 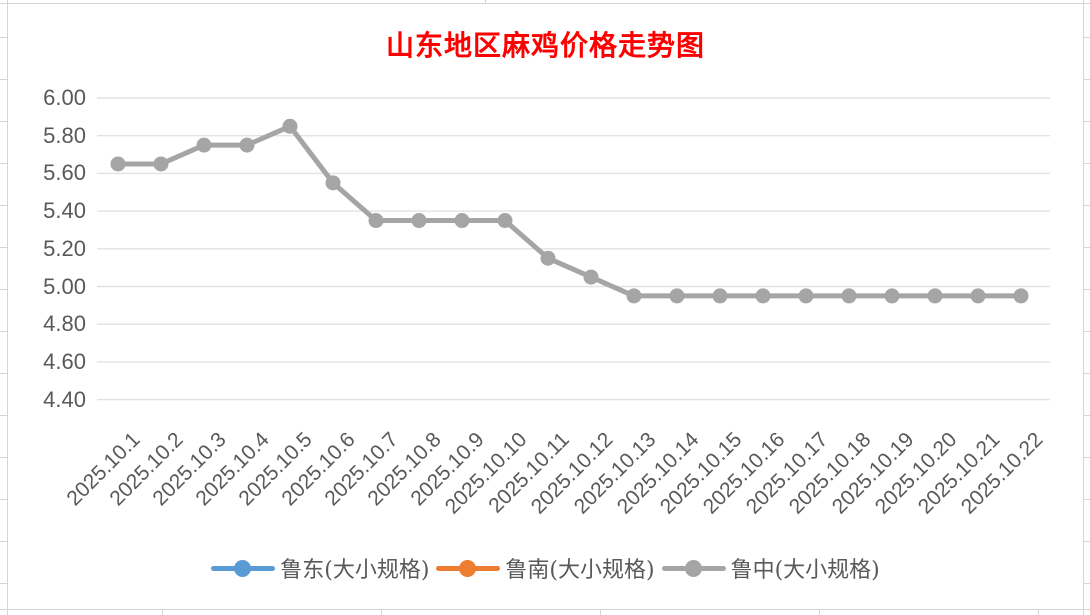 I want to click on legend: 鲁东(大小规格) 鲁南(大小规格) 鲁中(大小规格), so click(x=545, y=568).